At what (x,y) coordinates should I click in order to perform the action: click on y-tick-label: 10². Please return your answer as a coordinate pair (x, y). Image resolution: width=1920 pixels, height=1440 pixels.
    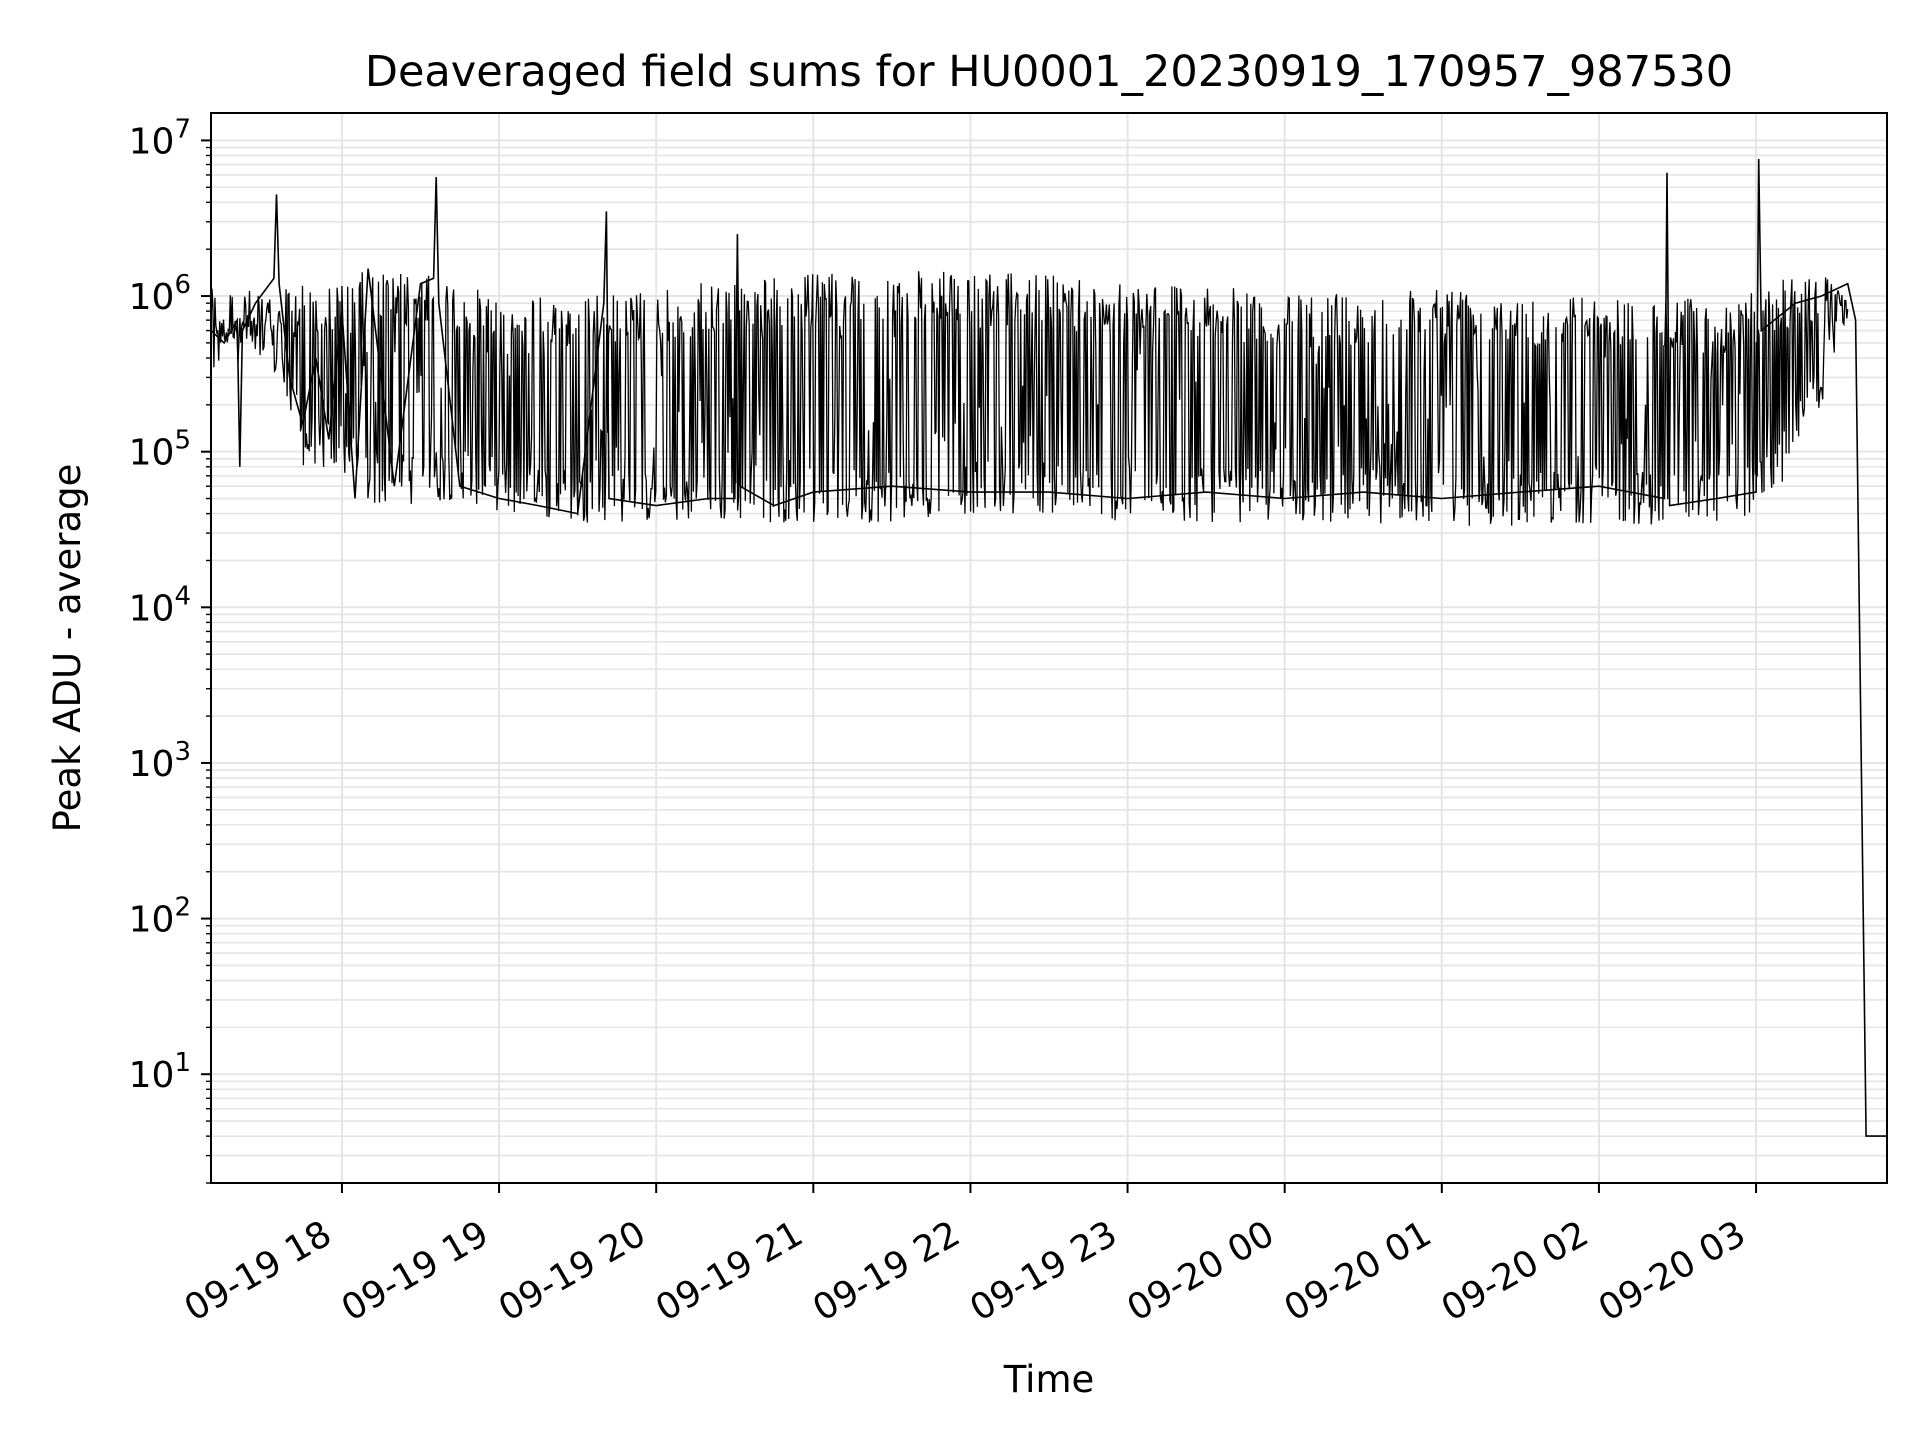
    Looking at the image, I should click on (160, 917).